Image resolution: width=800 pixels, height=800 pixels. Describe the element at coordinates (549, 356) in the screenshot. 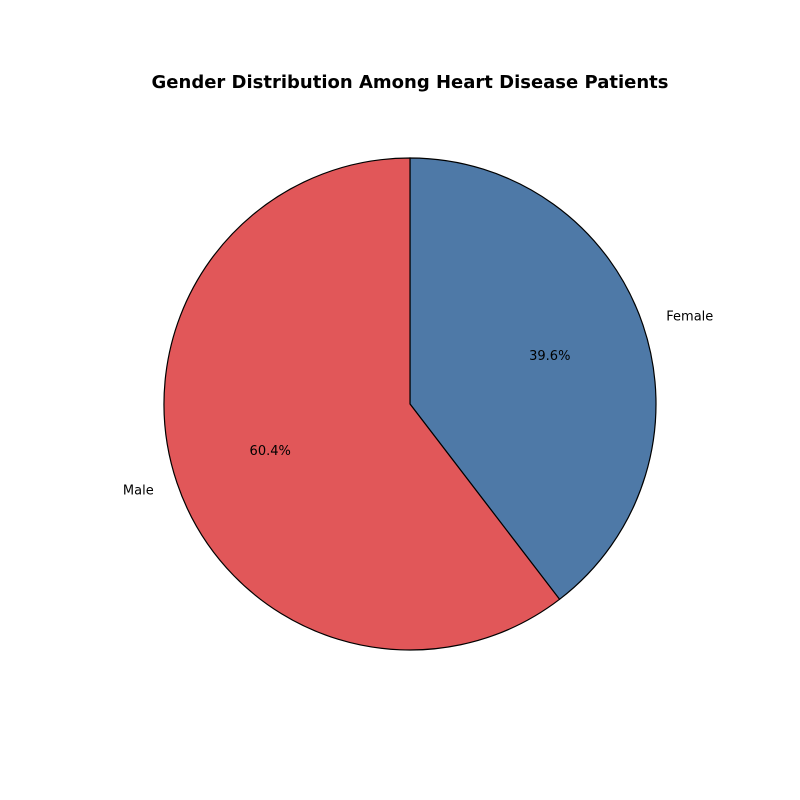

I see `percent-label-female: 39.6%` at that location.